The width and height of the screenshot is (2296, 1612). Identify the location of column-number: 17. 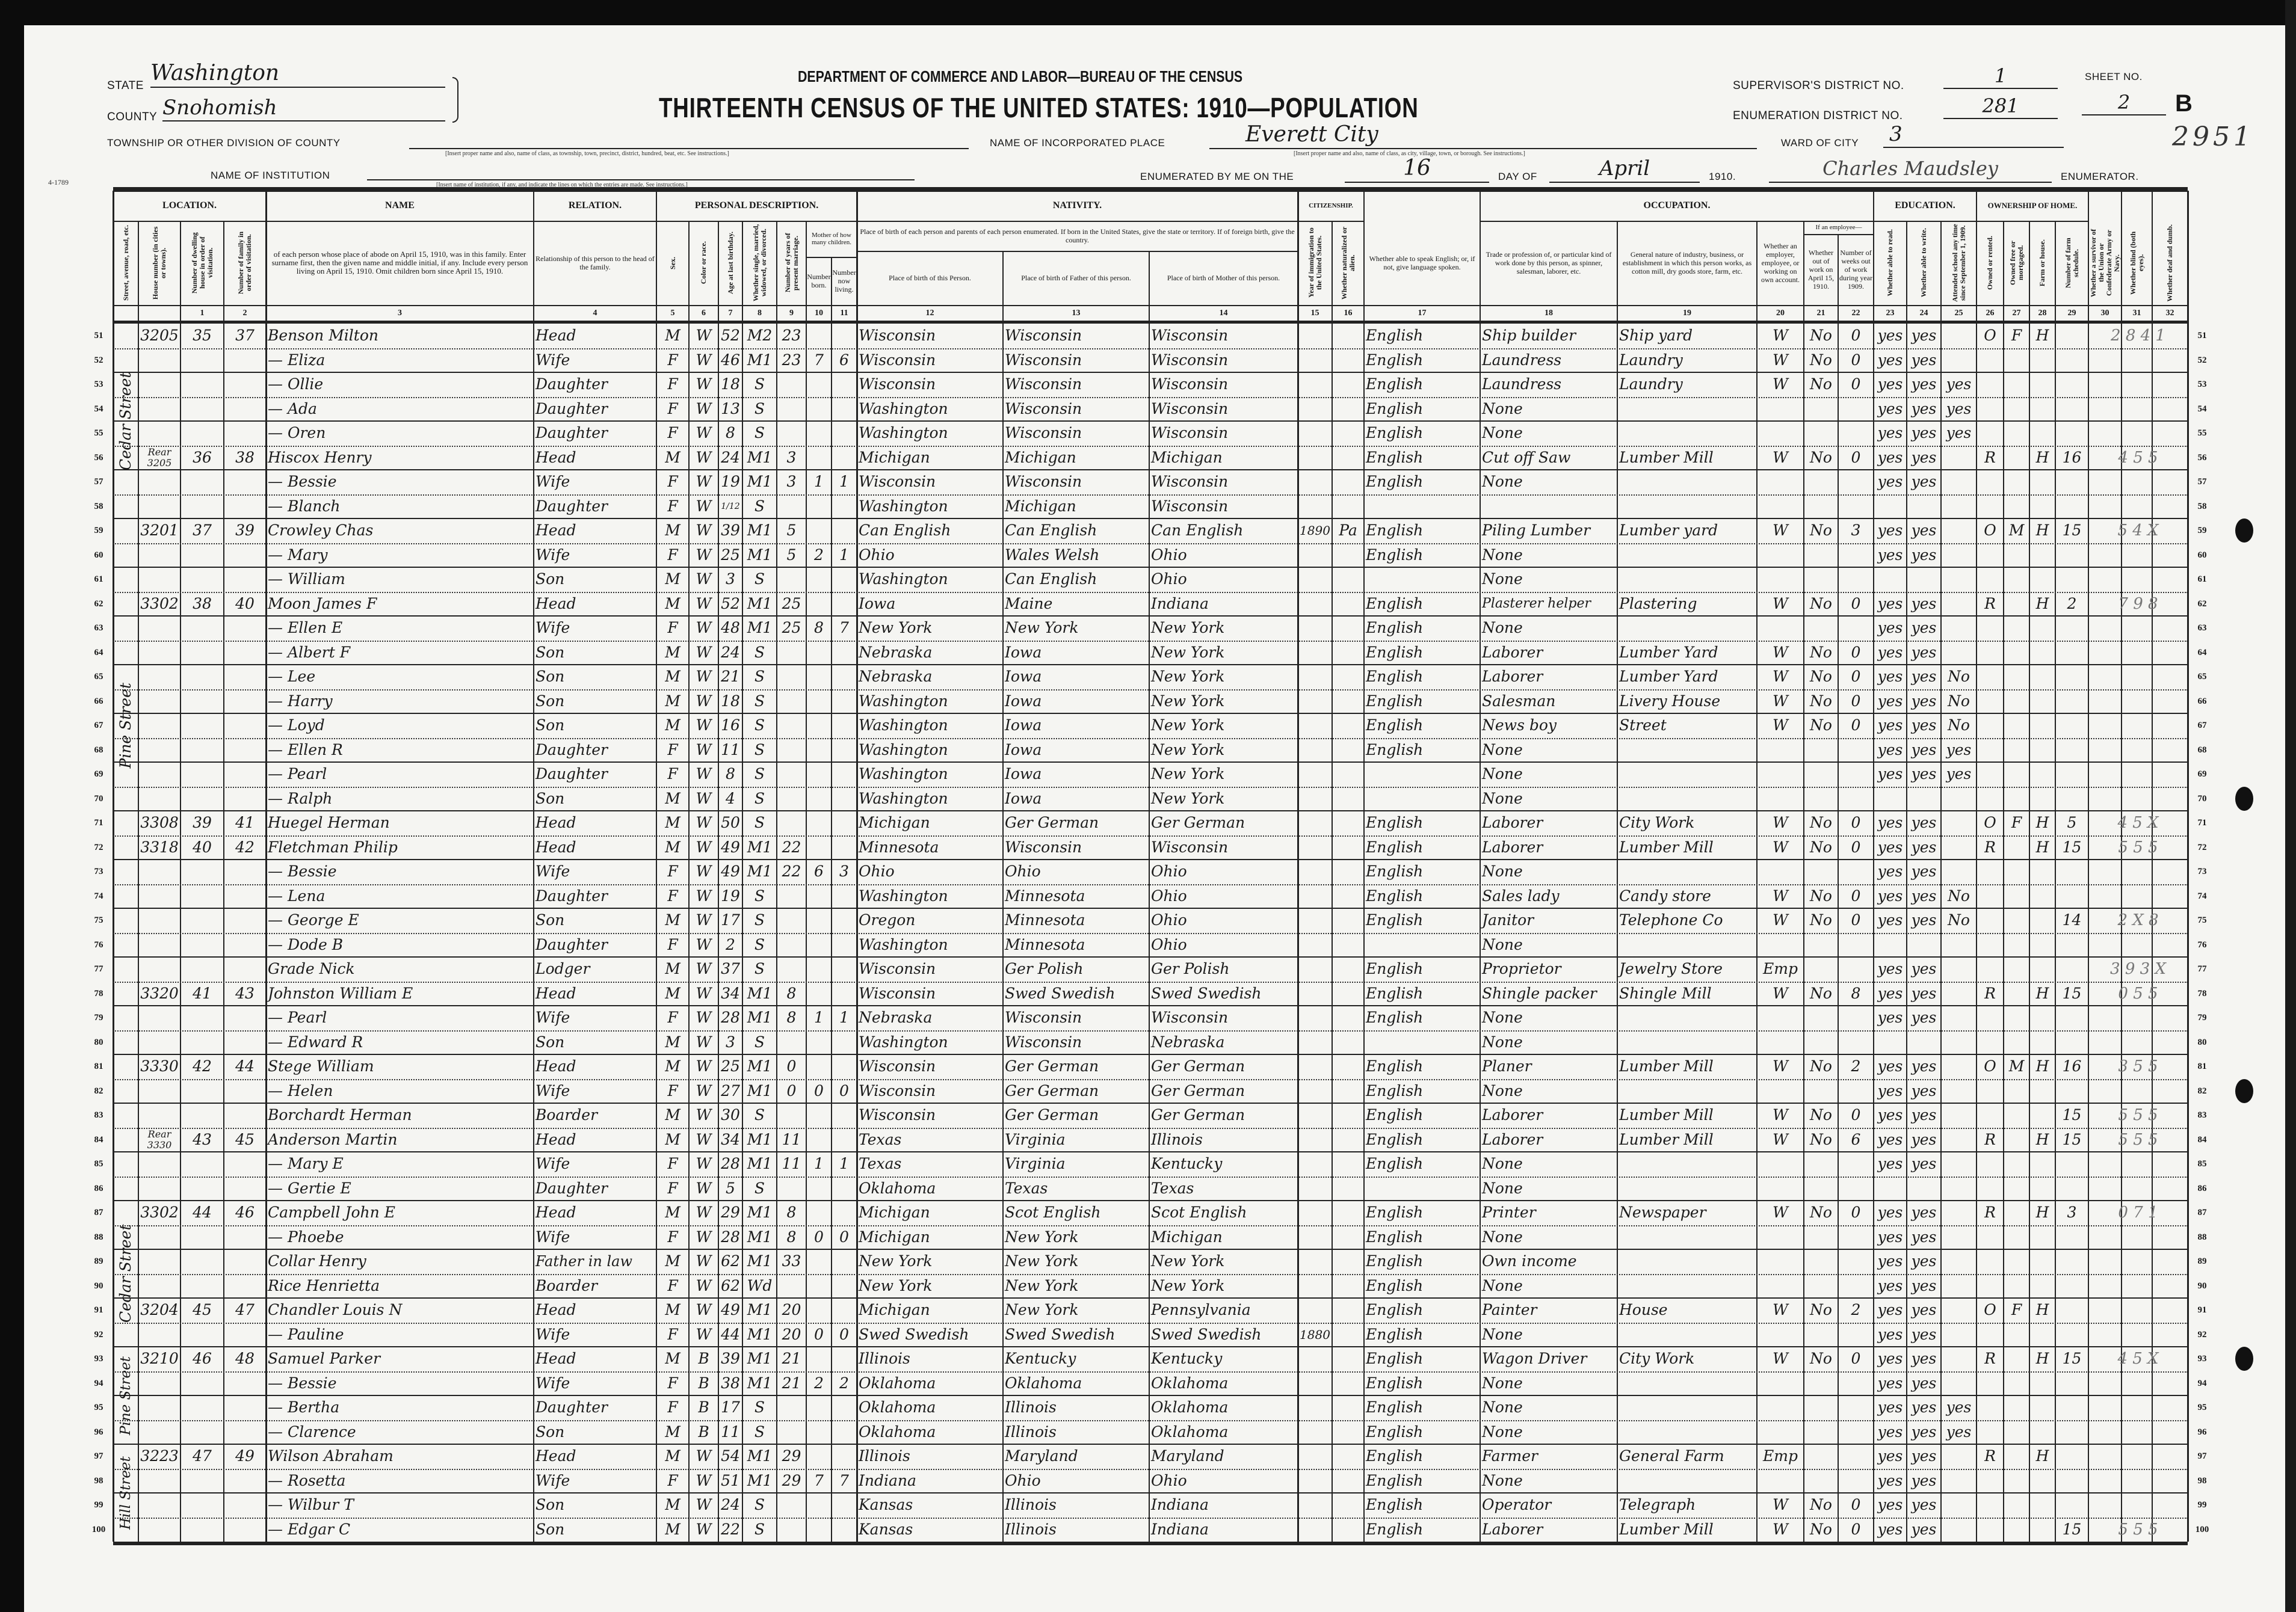
(1423, 313).